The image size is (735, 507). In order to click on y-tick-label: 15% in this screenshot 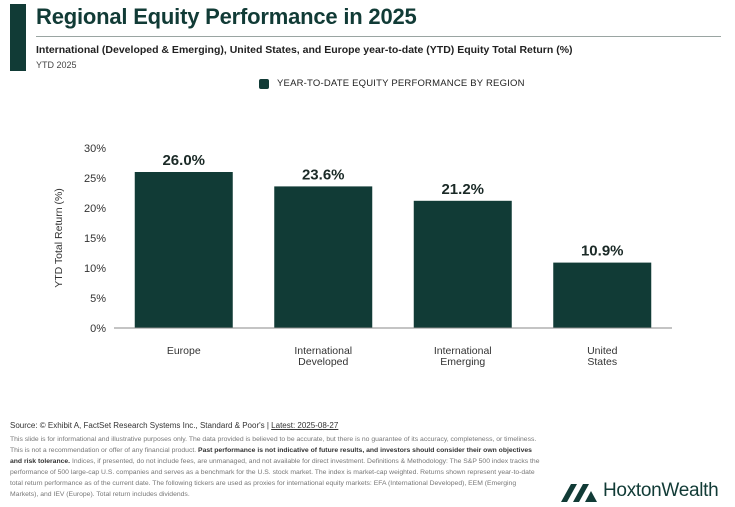, I will do `click(95, 239)`.